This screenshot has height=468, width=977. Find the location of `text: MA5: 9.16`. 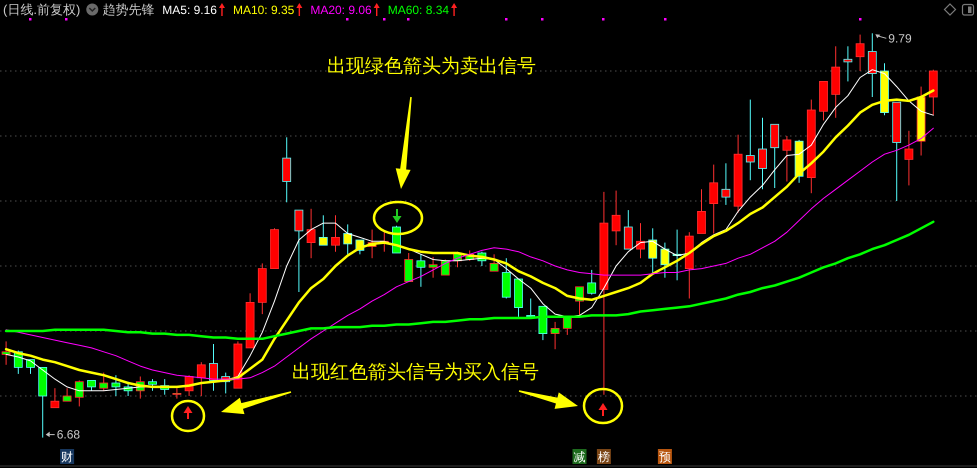

text: MA5: 9.16 is located at coordinates (190, 10).